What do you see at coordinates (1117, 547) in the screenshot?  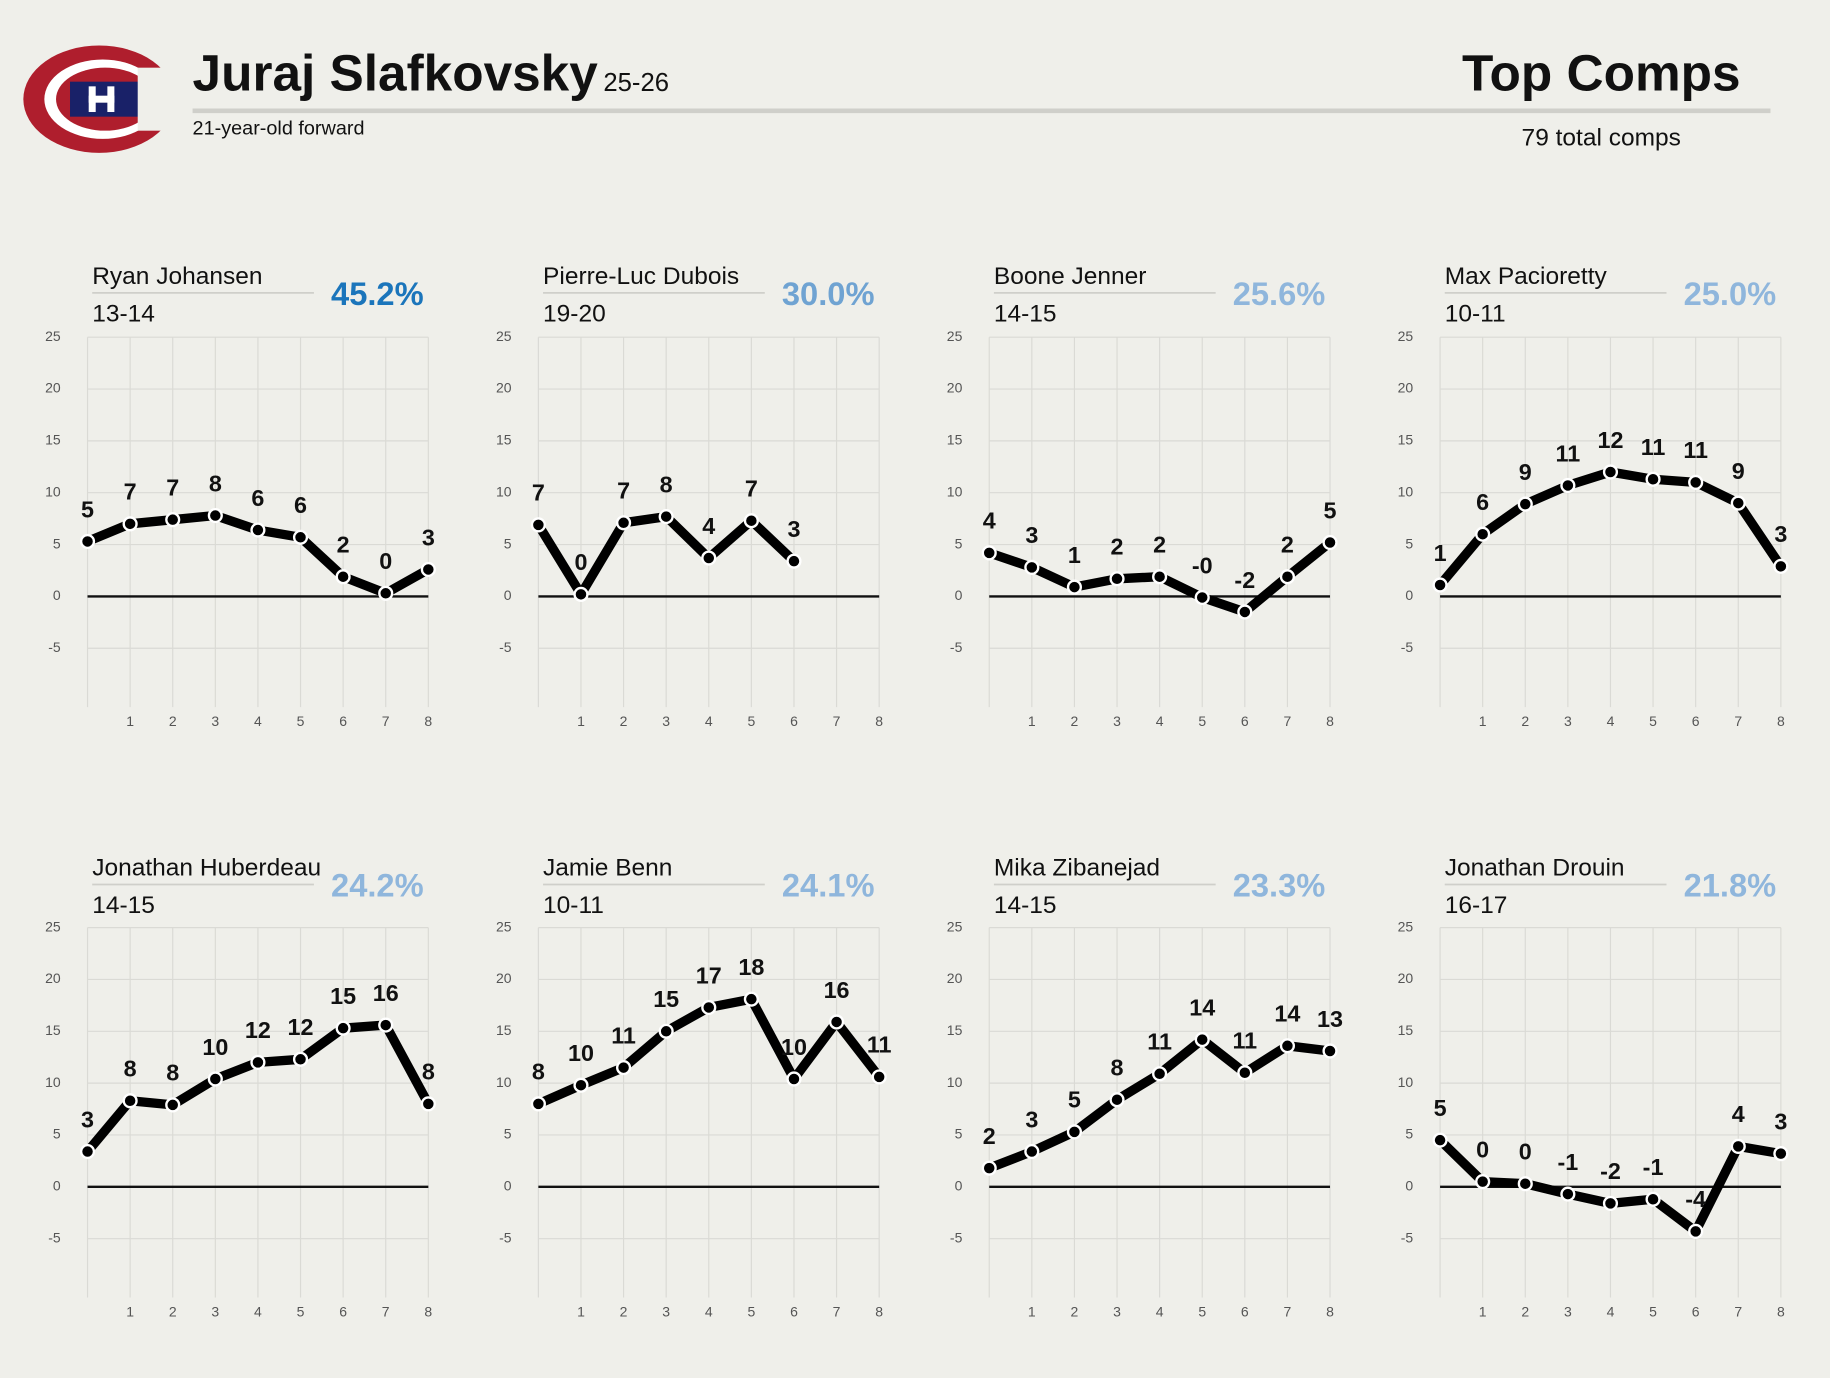 I see `data-label: 2` at bounding box center [1117, 547].